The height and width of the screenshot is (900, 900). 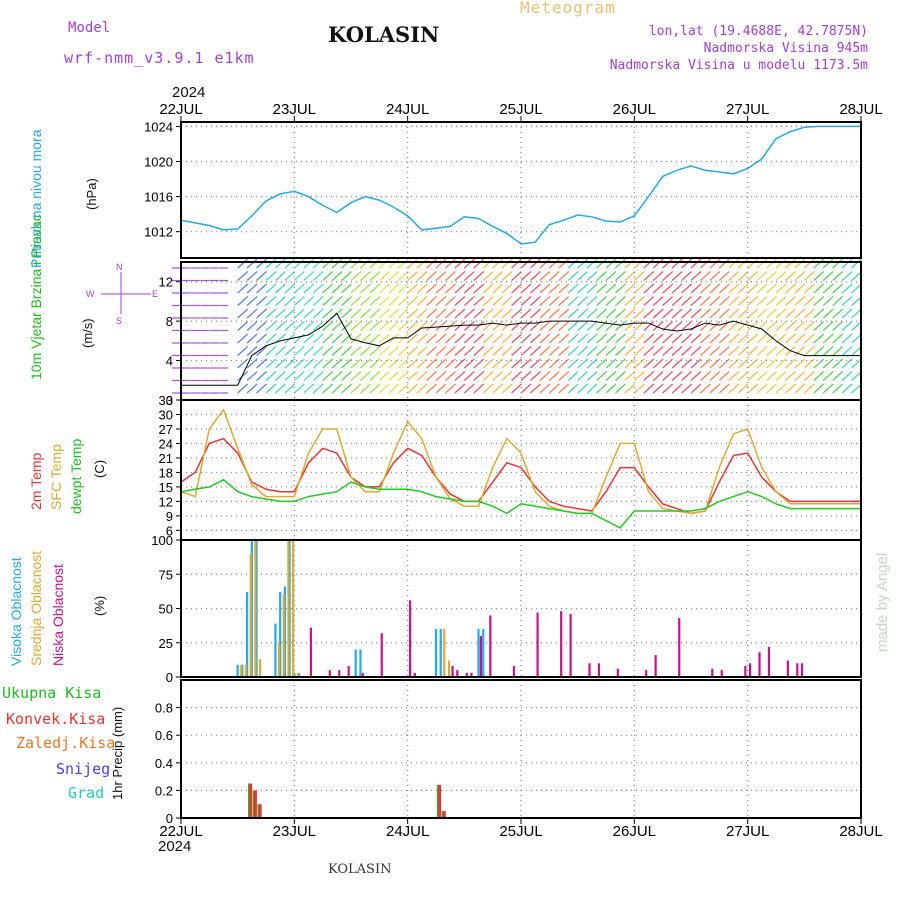 What do you see at coordinates (169, 321) in the screenshot?
I see `y-tick-label: 8` at bounding box center [169, 321].